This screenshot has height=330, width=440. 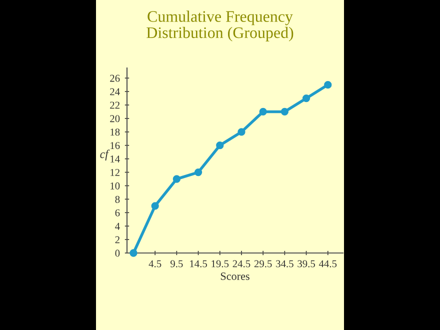 I want to click on chart-title: Cumulative Frequency Distribution (Grouped), so click(x=220, y=26).